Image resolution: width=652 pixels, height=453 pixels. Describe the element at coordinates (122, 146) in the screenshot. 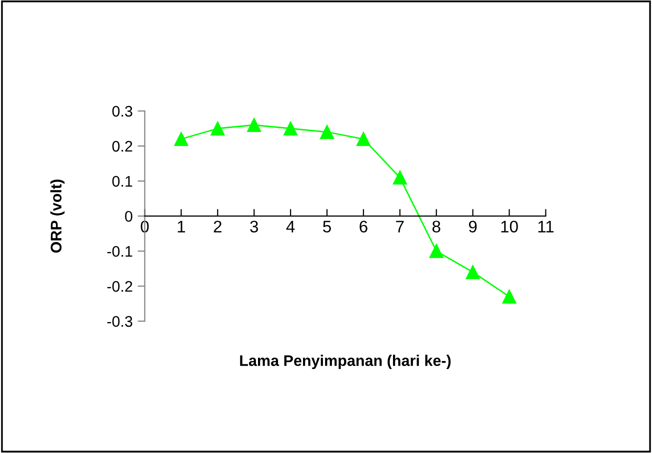

I see `y-tick-label: 0.2` at that location.